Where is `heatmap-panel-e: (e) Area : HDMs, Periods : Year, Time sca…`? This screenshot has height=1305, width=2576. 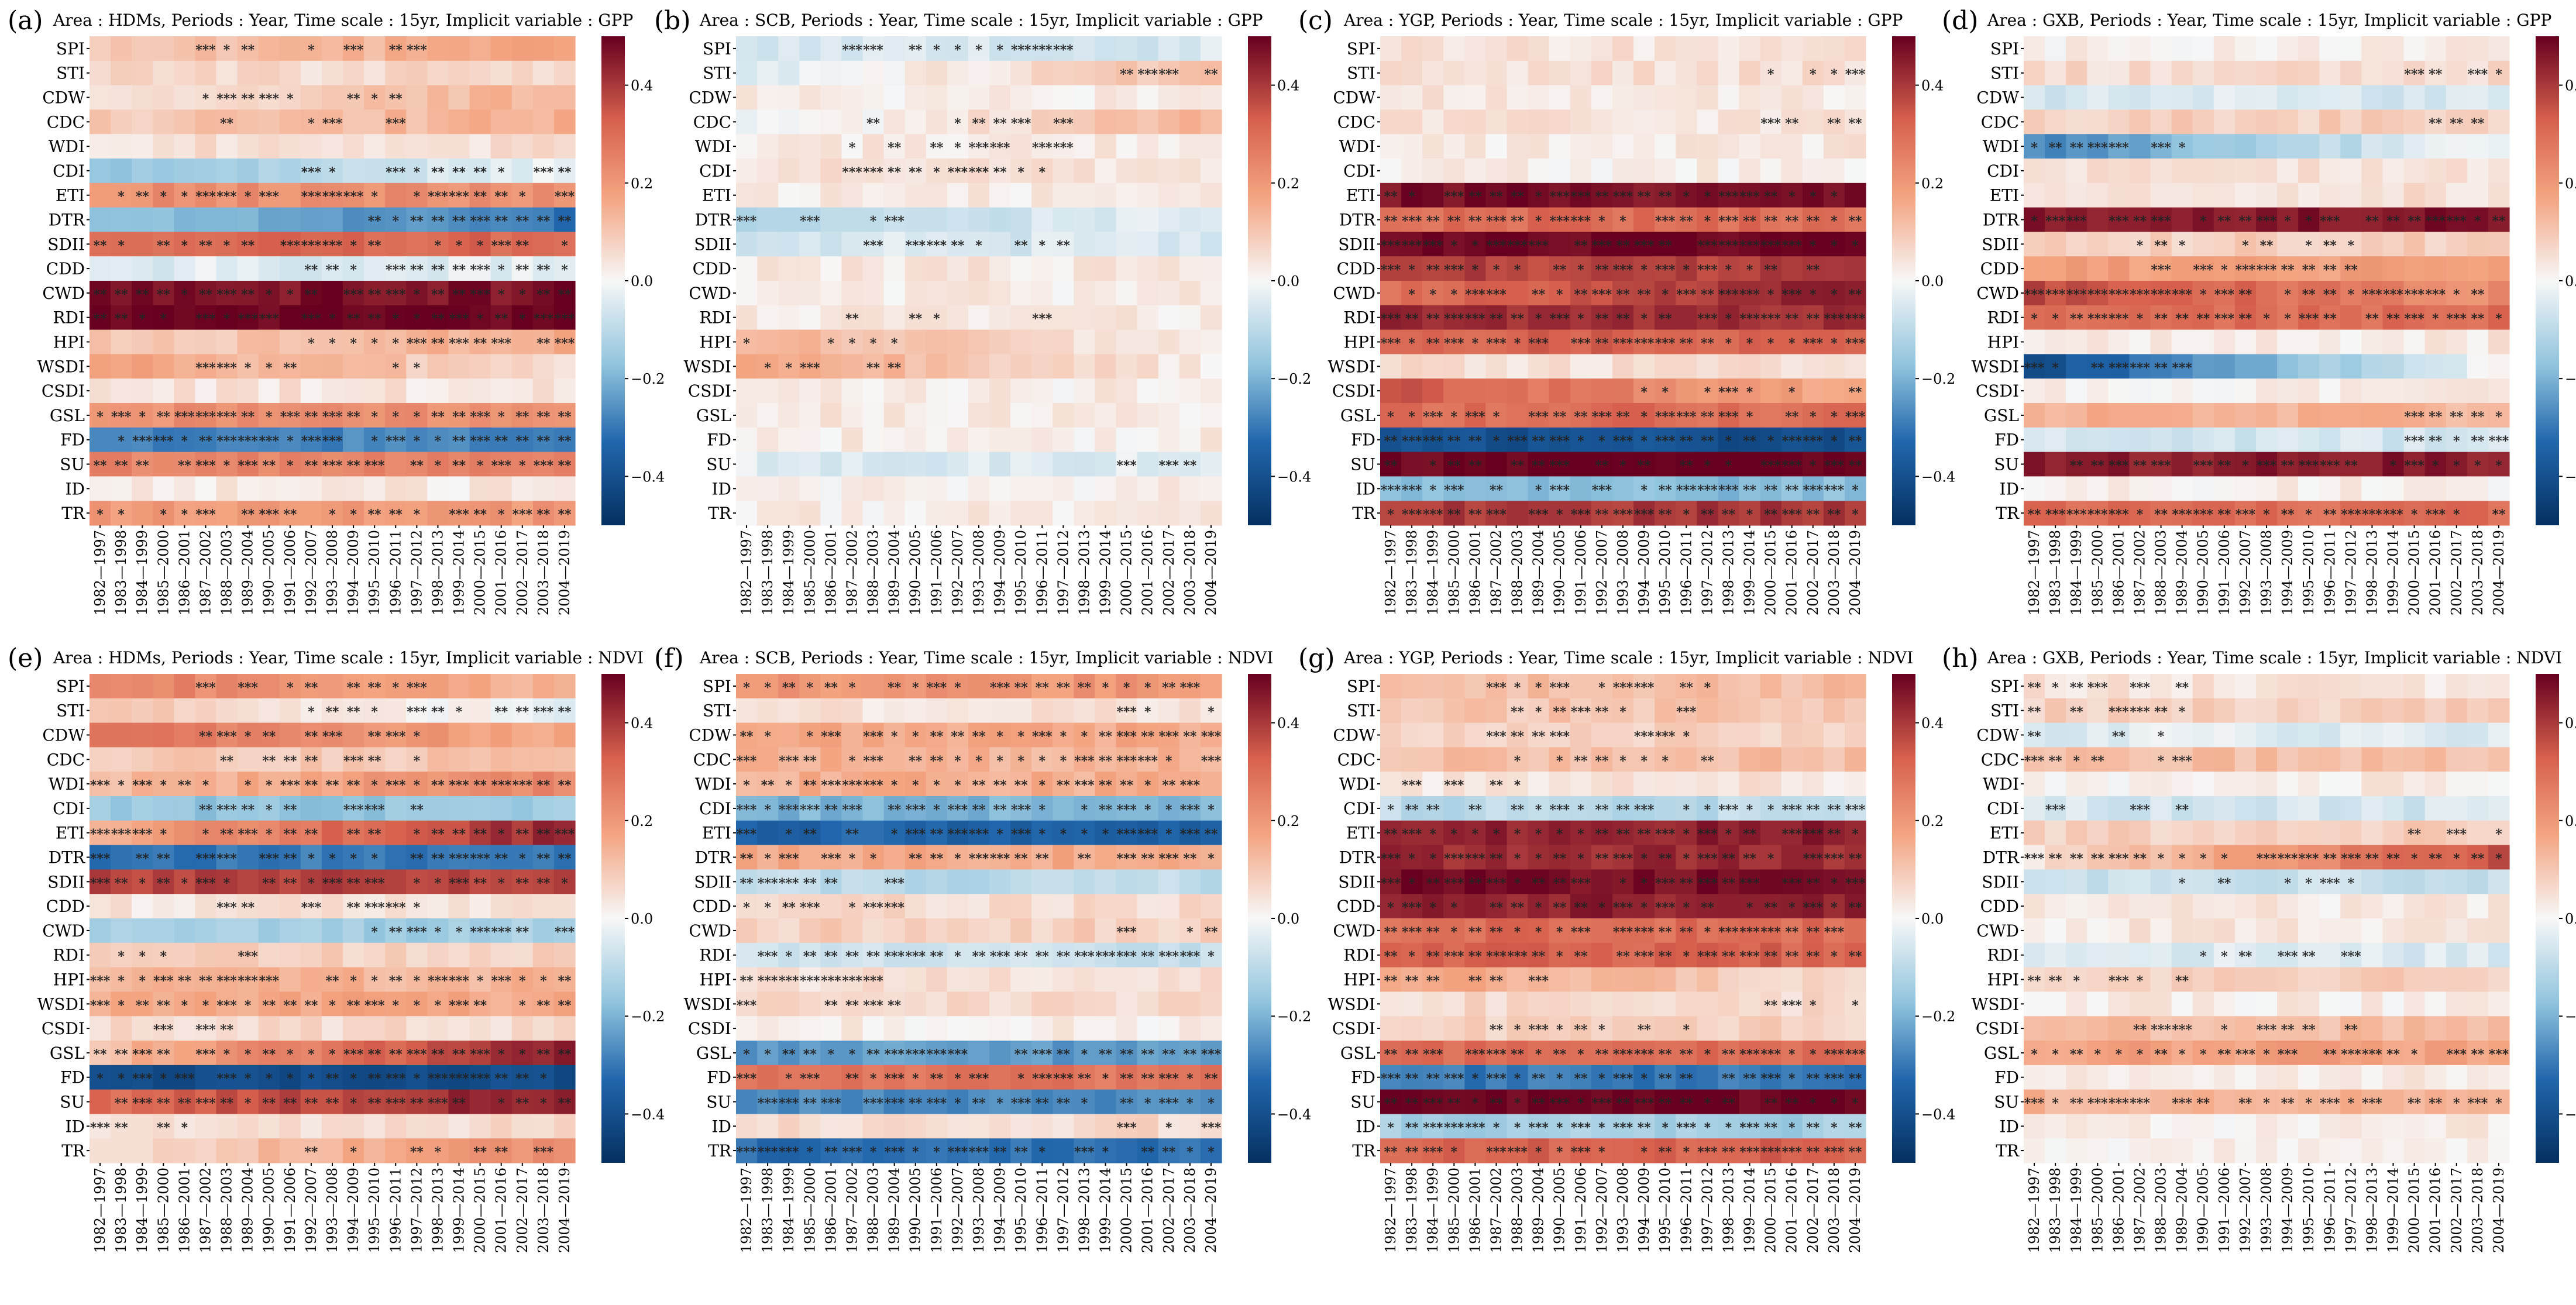
heatmap-panel-e: (e) Area : HDMs, Periods : Year, Time sca… is located at coordinates (336, 948).